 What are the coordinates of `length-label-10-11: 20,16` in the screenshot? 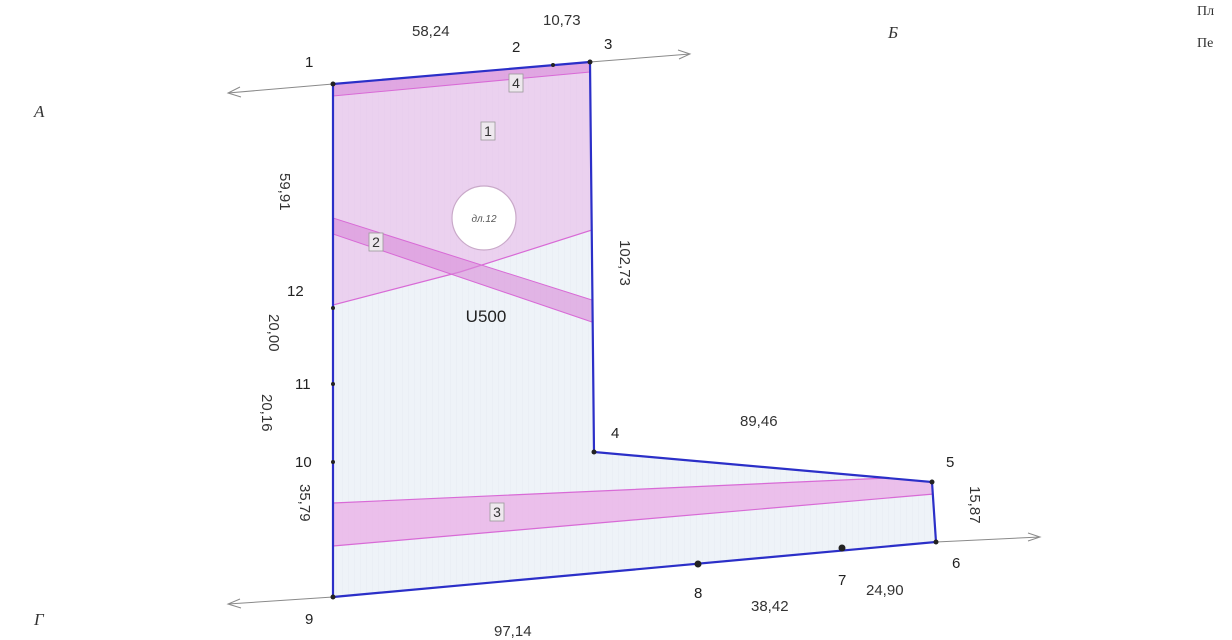 It's located at (266, 413).